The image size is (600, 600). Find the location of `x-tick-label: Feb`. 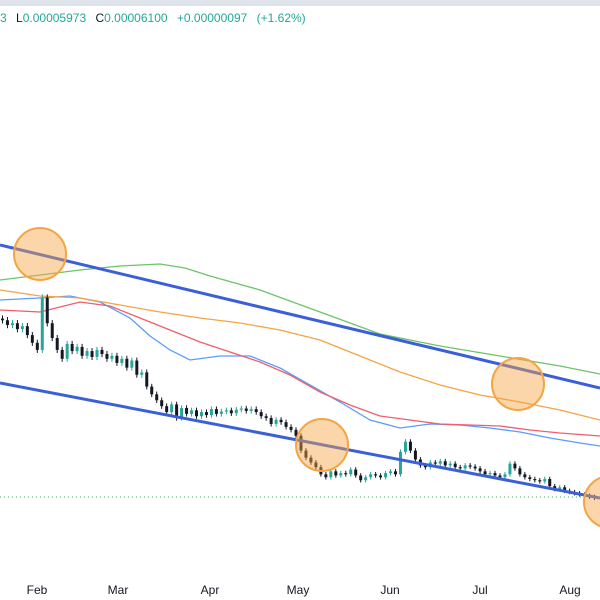

x-tick-label: Feb is located at coordinates (37, 590).